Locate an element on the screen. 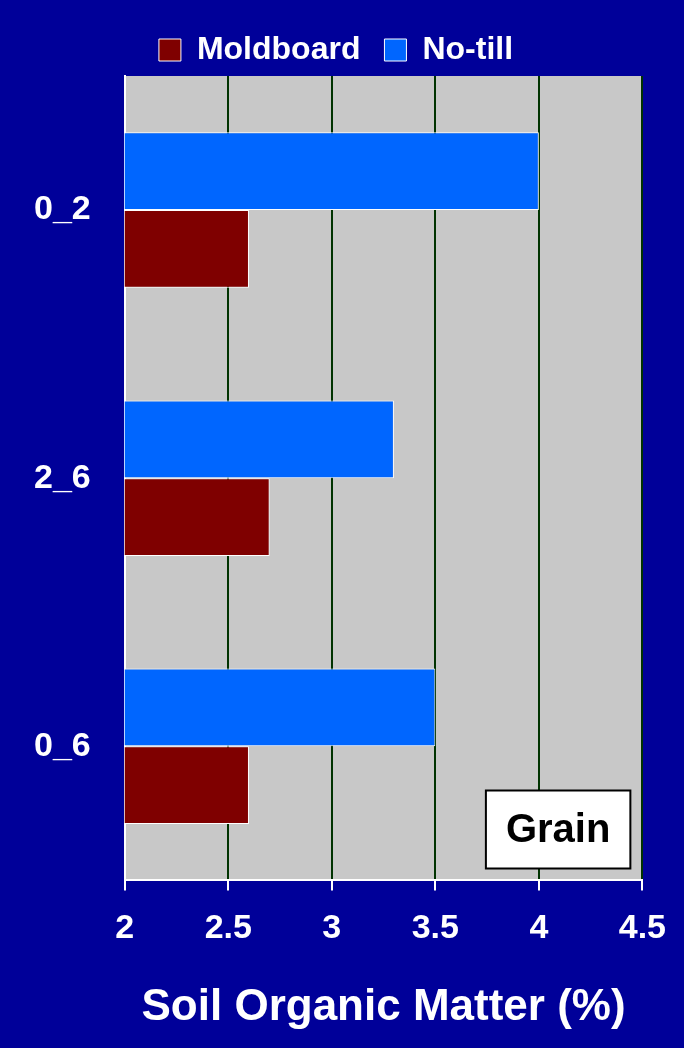 This screenshot has width=684, height=1048. y-tick-label: 2_6 is located at coordinates (62, 475).